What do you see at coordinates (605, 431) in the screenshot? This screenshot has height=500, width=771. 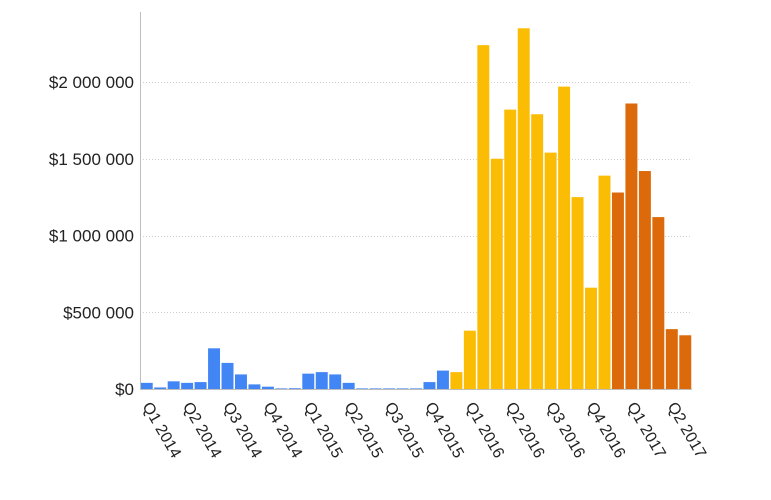 I see `x-tick-label-11: Q4 2016` at bounding box center [605, 431].